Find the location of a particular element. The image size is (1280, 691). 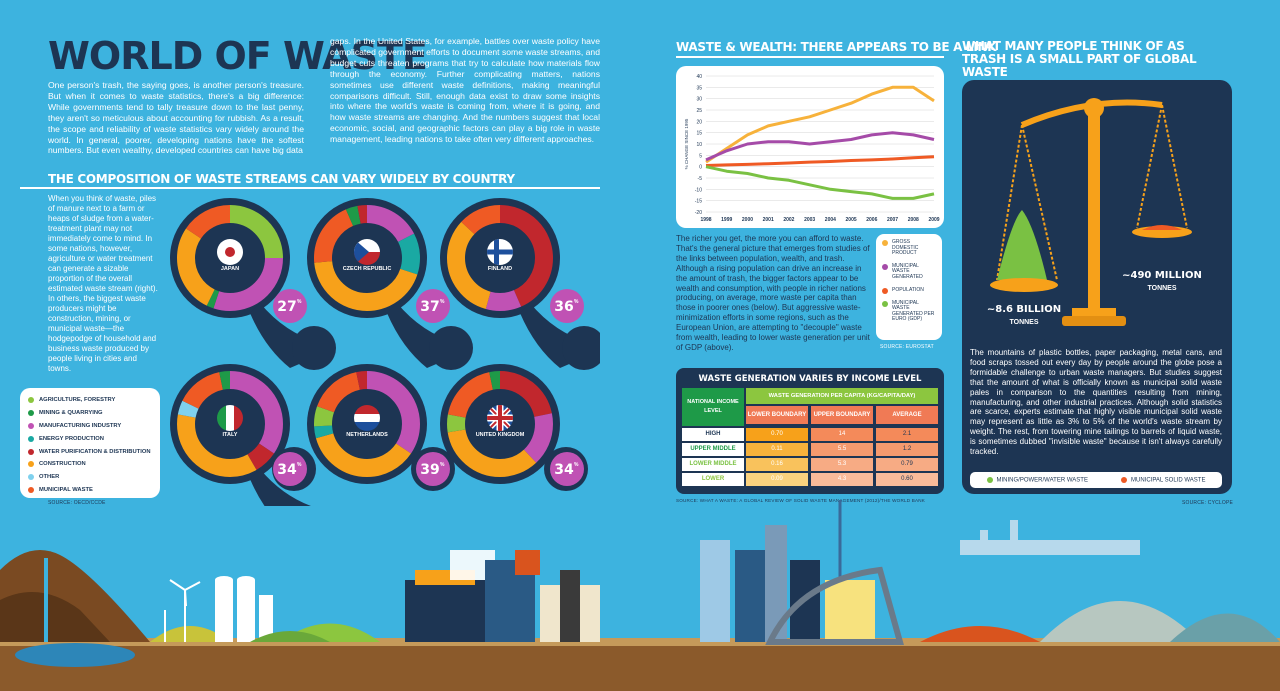

percent-label: 36 is located at coordinates (563, 307).